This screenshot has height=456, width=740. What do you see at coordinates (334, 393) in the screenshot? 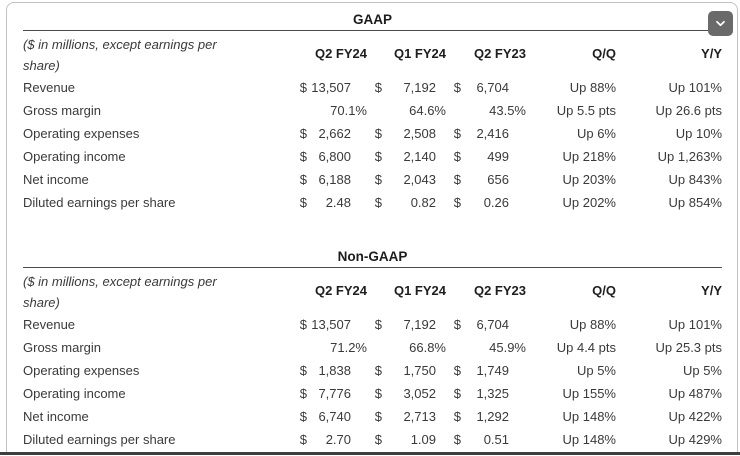
I see `value-cell: 7,776` at bounding box center [334, 393].